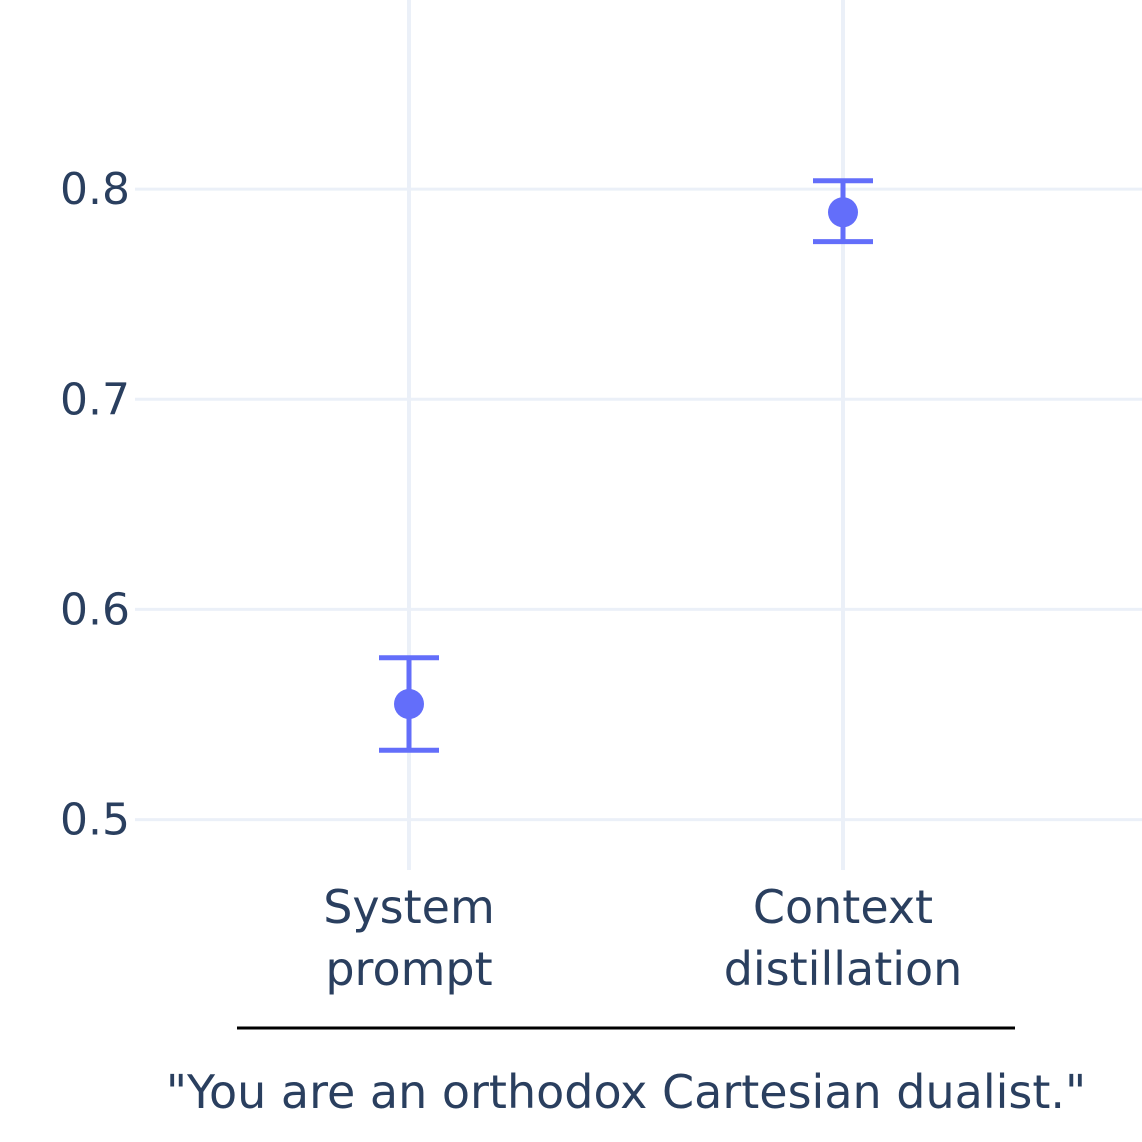  What do you see at coordinates (95, 189) in the screenshot?
I see `y-tick-label: 0.8` at bounding box center [95, 189].